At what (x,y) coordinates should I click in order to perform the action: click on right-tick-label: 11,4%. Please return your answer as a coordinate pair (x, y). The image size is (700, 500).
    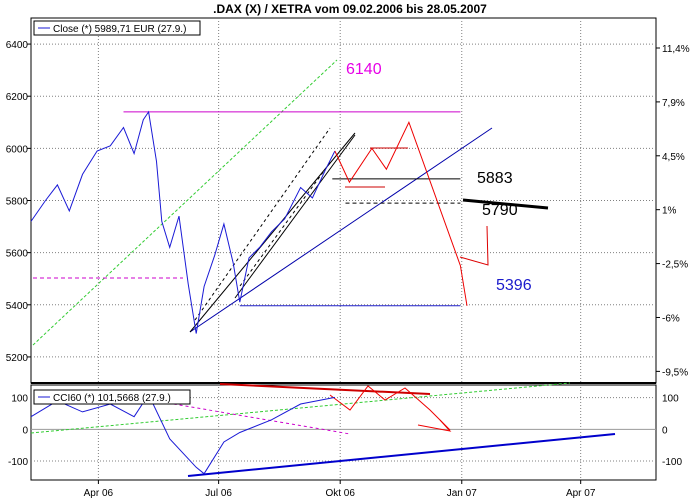
    Looking at the image, I should click on (676, 49).